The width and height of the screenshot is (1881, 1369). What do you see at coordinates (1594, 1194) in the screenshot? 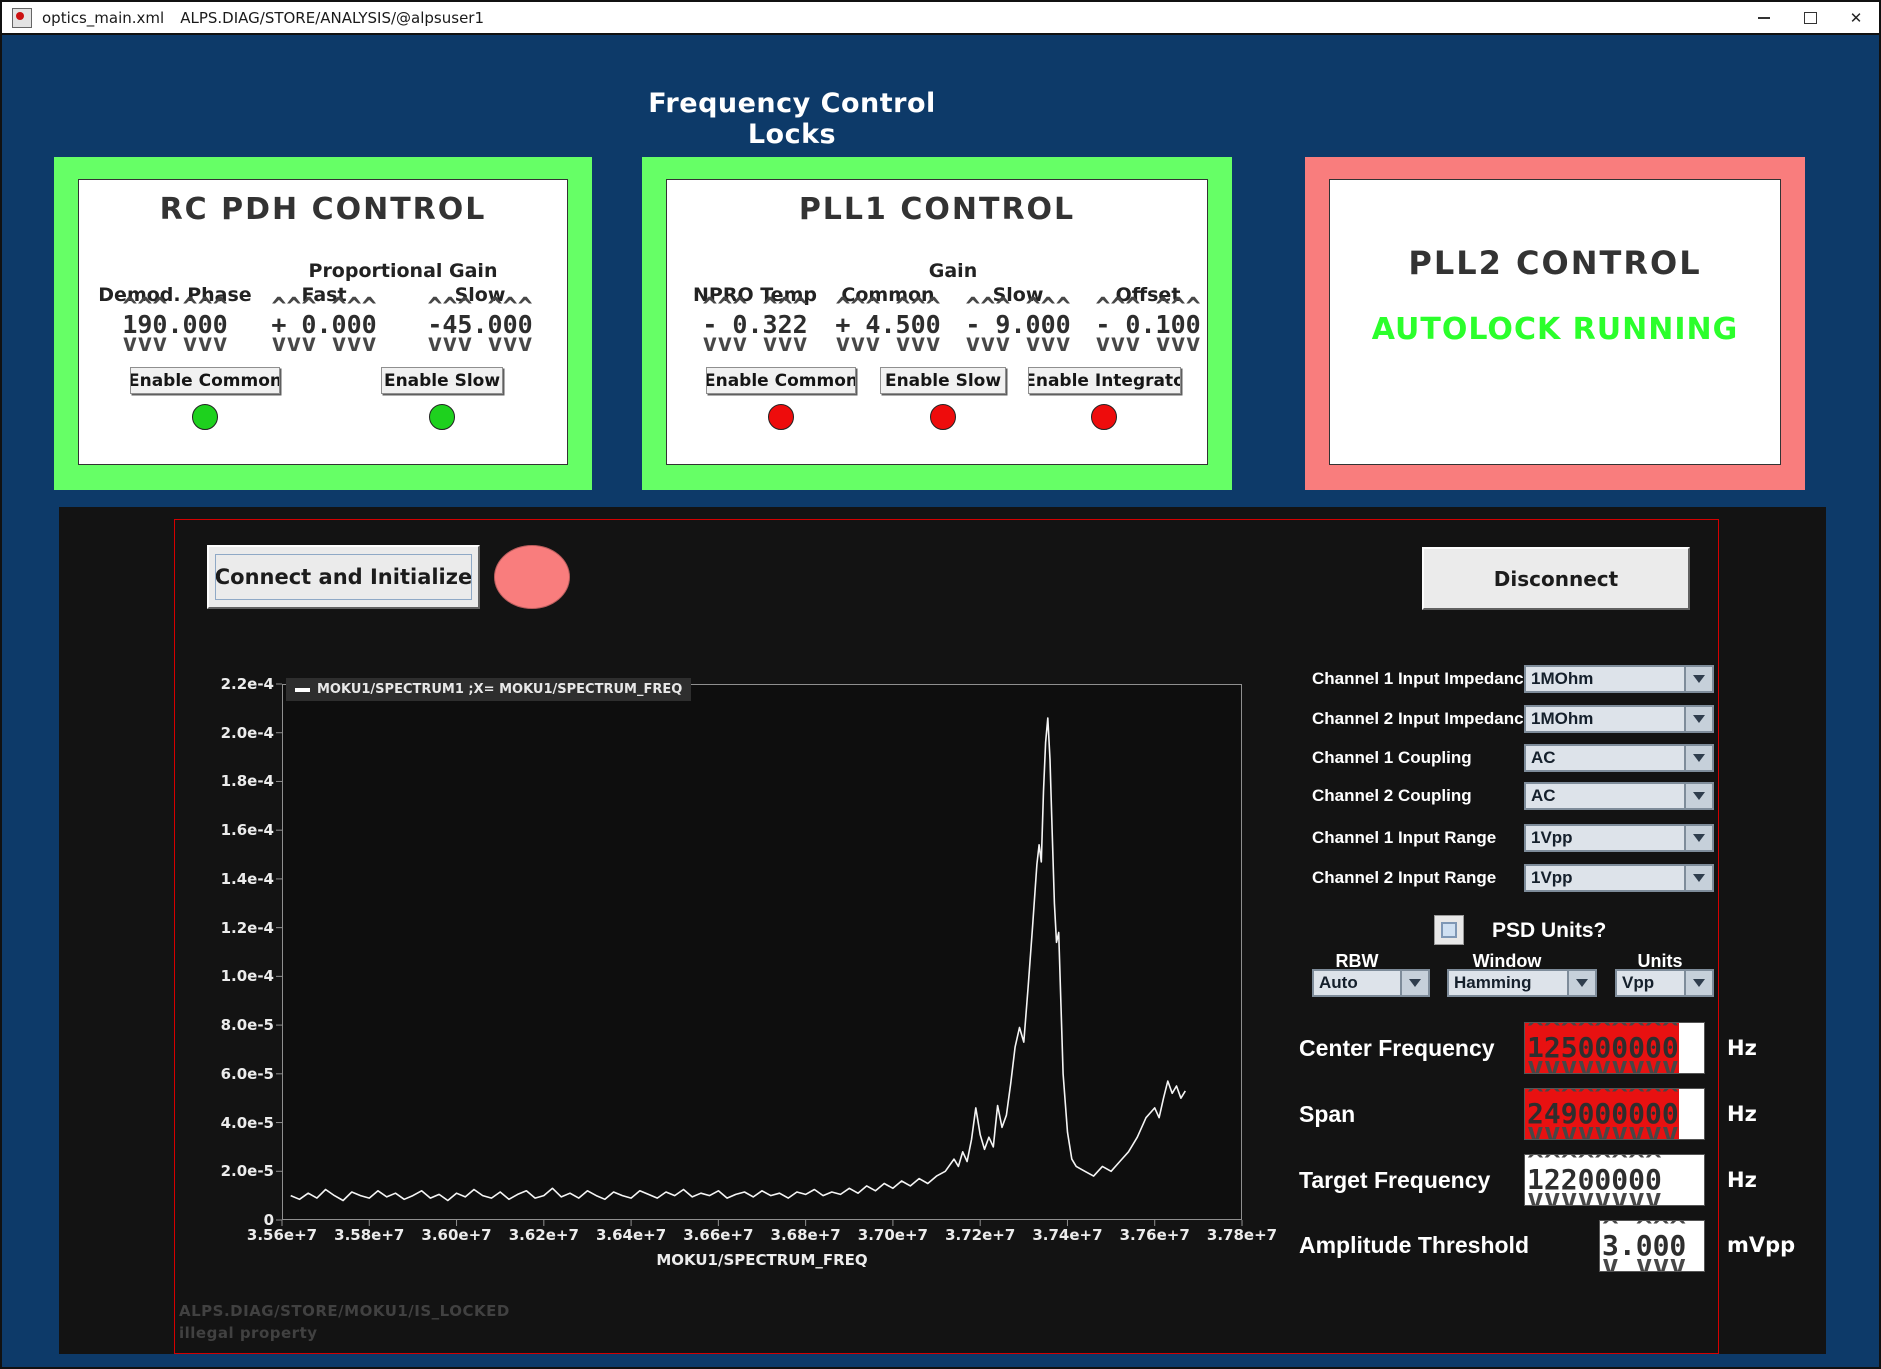
I see `spinner-down-carets: vvvvvvvv` at bounding box center [1594, 1194].